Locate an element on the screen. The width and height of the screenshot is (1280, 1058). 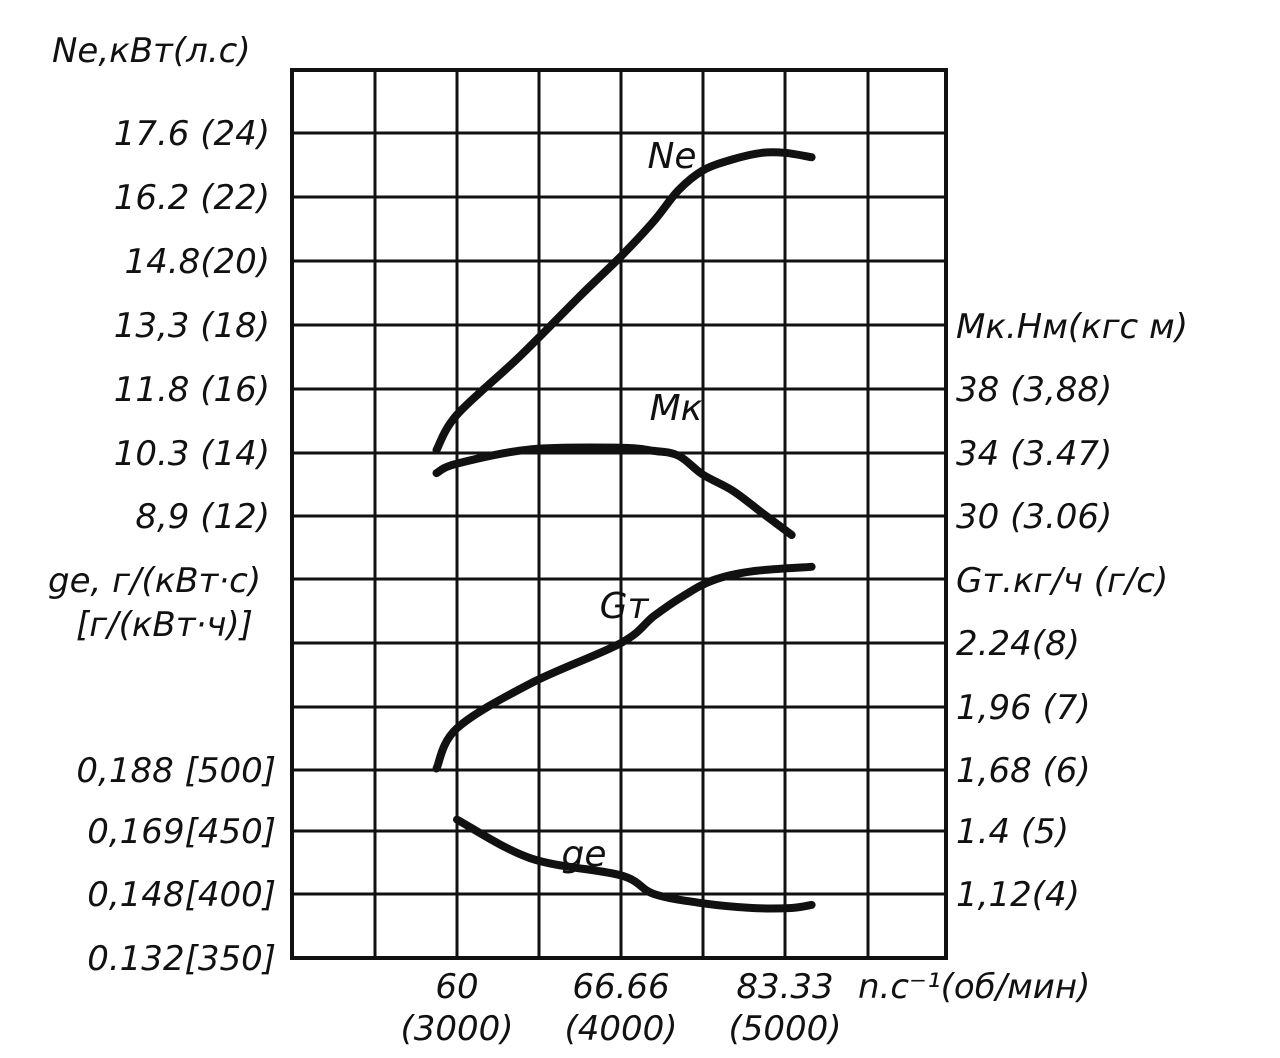
tick-label-mk: 34 (3.47) is located at coordinates (1034, 454).